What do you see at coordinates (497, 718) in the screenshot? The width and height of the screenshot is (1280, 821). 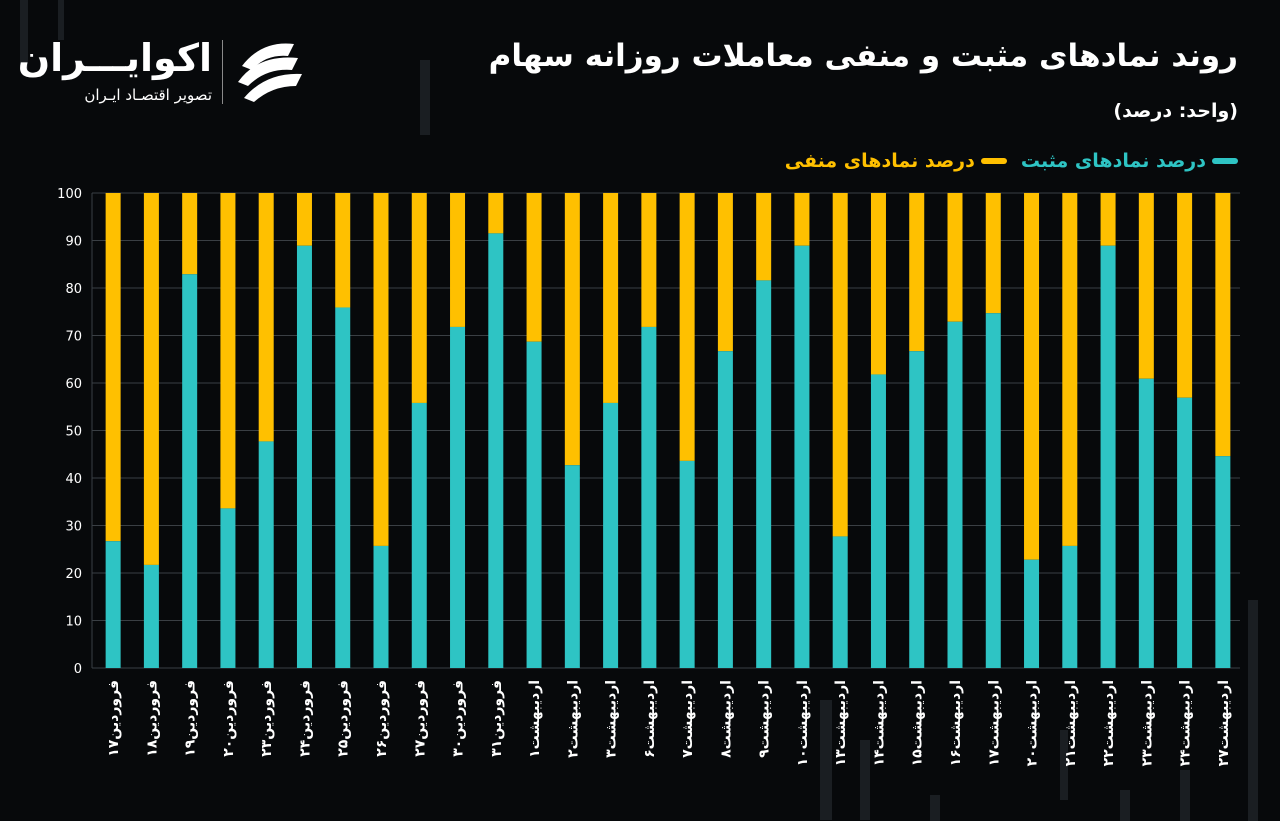 I see `x-tick-label: فروردین۳۱` at bounding box center [497, 718].